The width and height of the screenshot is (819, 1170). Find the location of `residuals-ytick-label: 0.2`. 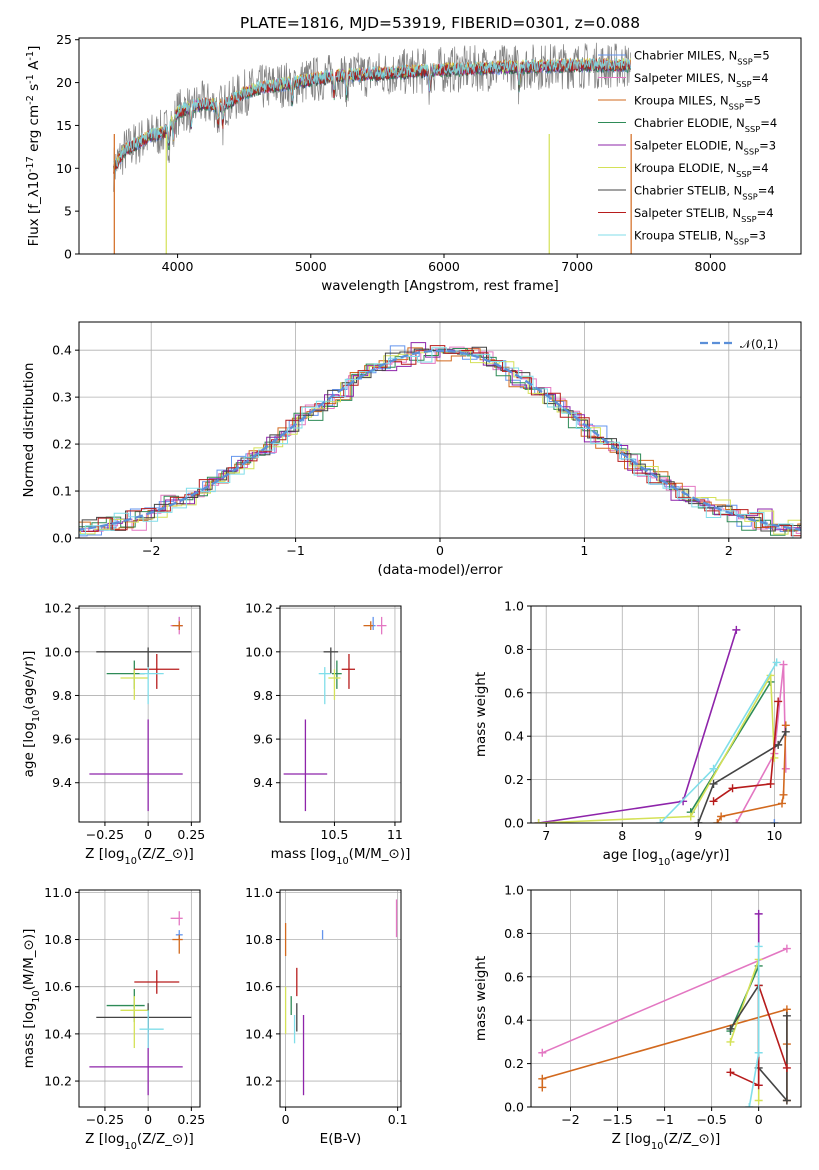

residuals-ytick-label: 0.2 is located at coordinates (62, 444).